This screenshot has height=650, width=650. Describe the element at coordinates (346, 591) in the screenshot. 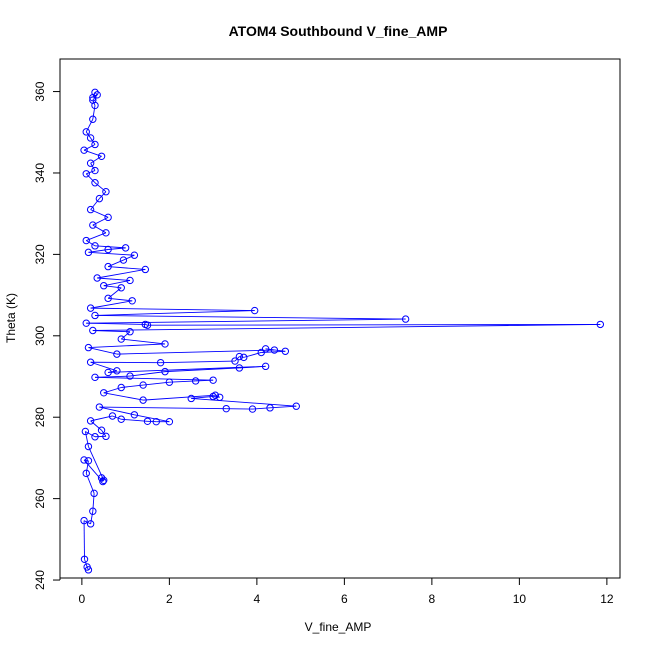

I see `x-axis: 0 2 4 6 8 10 12` at that location.